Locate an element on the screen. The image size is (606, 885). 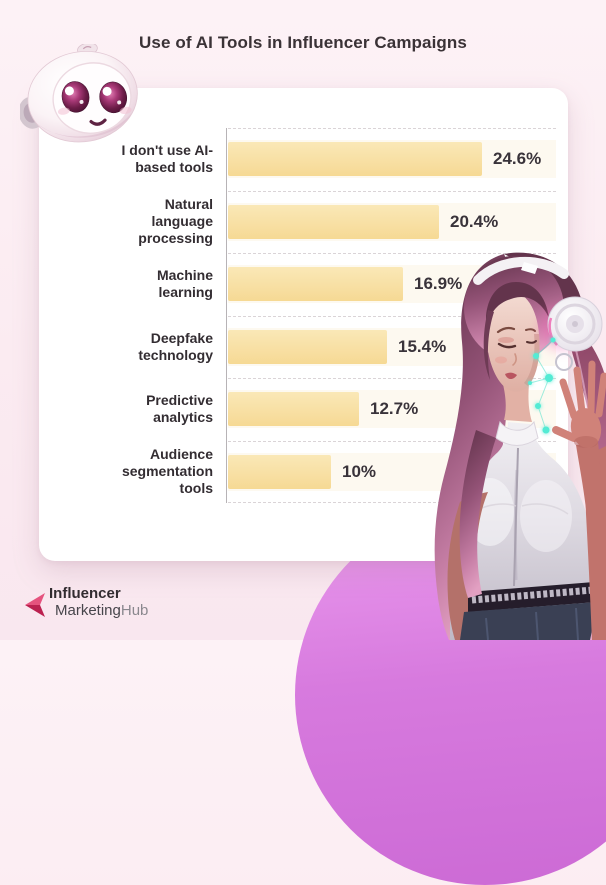
bar-deepfake-technology is located at coordinates (307, 346).